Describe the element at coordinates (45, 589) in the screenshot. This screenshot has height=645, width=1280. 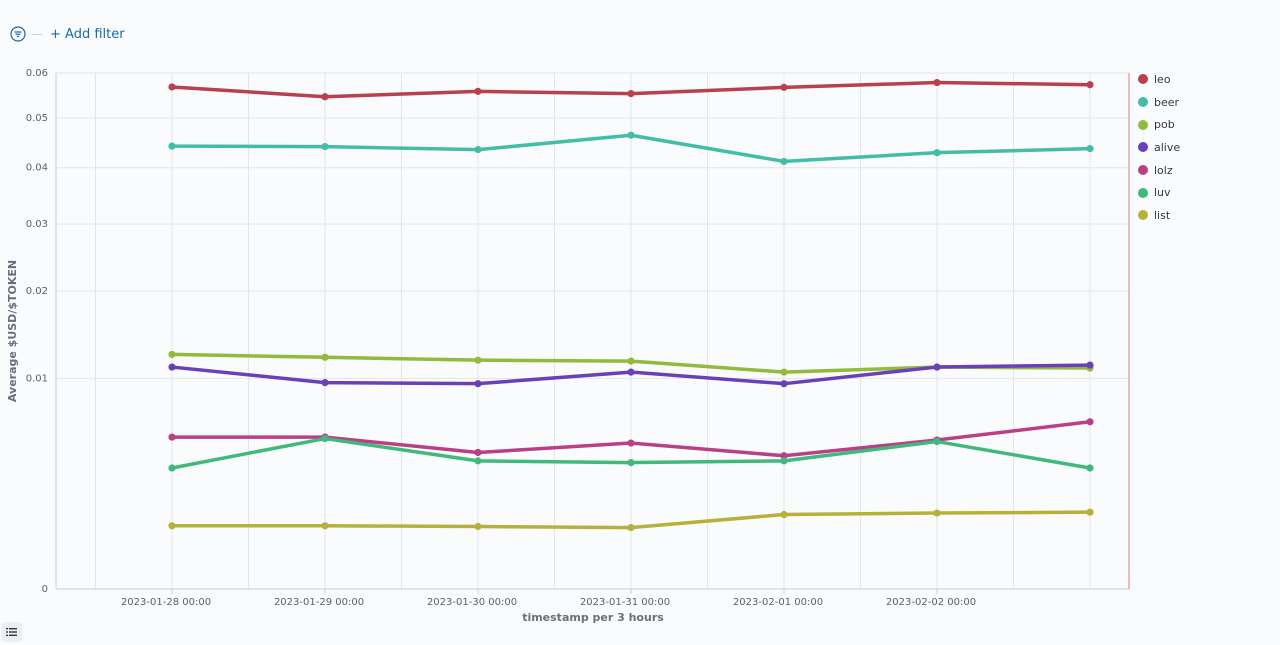
I see `y-tick-label: 0` at that location.